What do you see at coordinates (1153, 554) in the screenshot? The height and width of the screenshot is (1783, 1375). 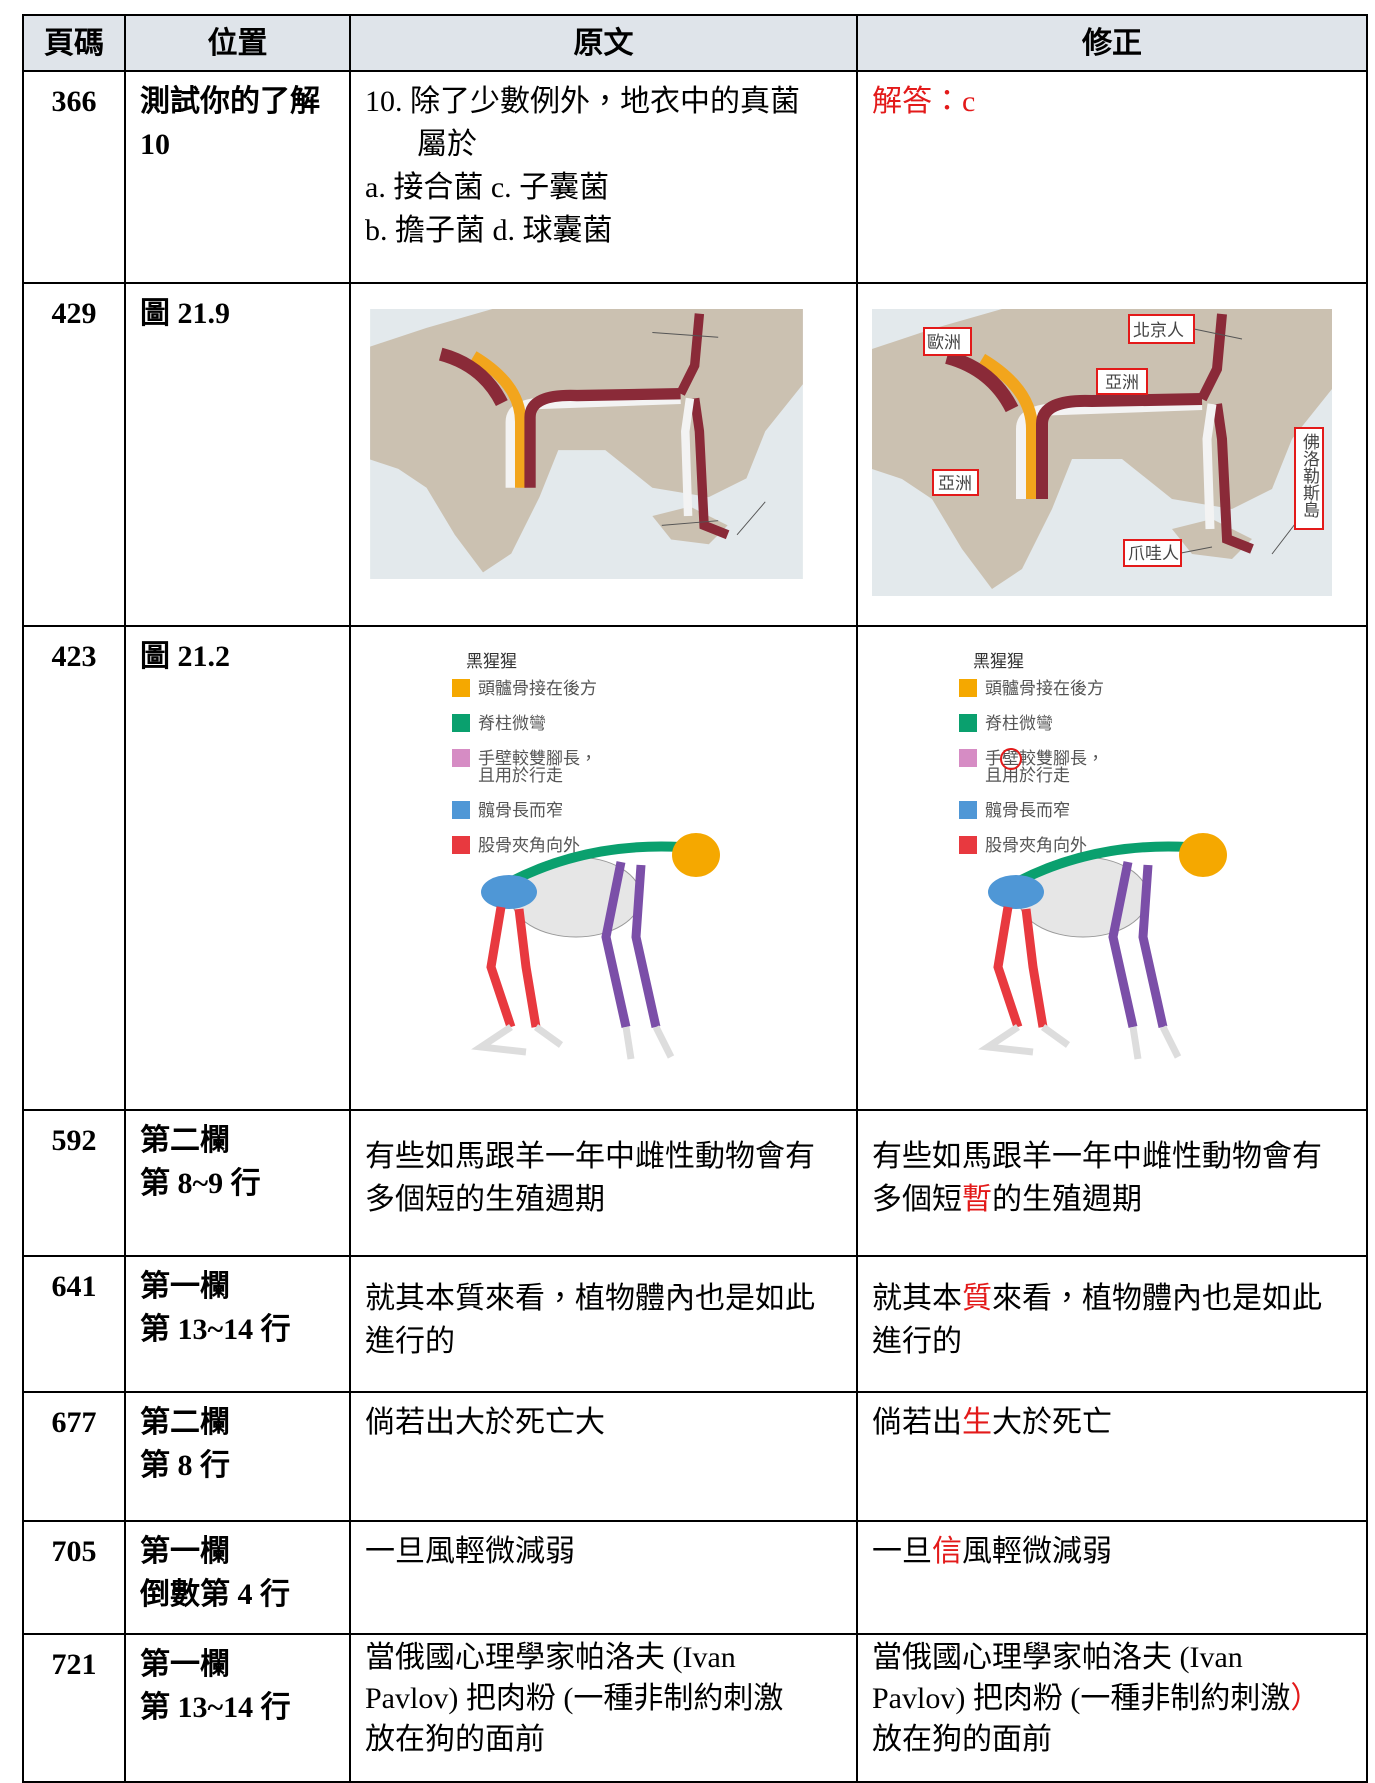 I see `map-label: 爪哇人` at bounding box center [1153, 554].